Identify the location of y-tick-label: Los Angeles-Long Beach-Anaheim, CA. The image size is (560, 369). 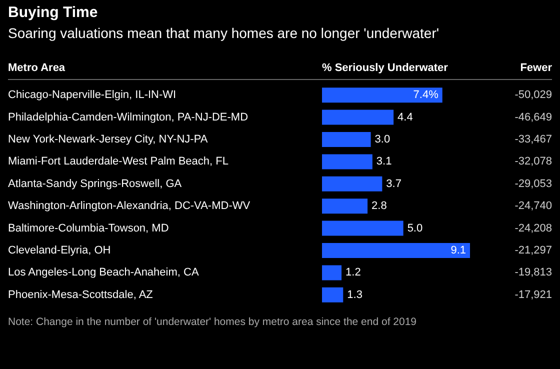
(104, 272).